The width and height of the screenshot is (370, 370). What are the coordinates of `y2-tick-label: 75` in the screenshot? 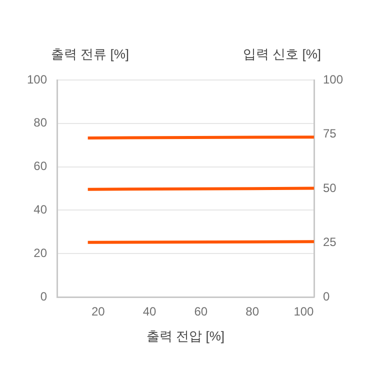 It's located at (330, 133).